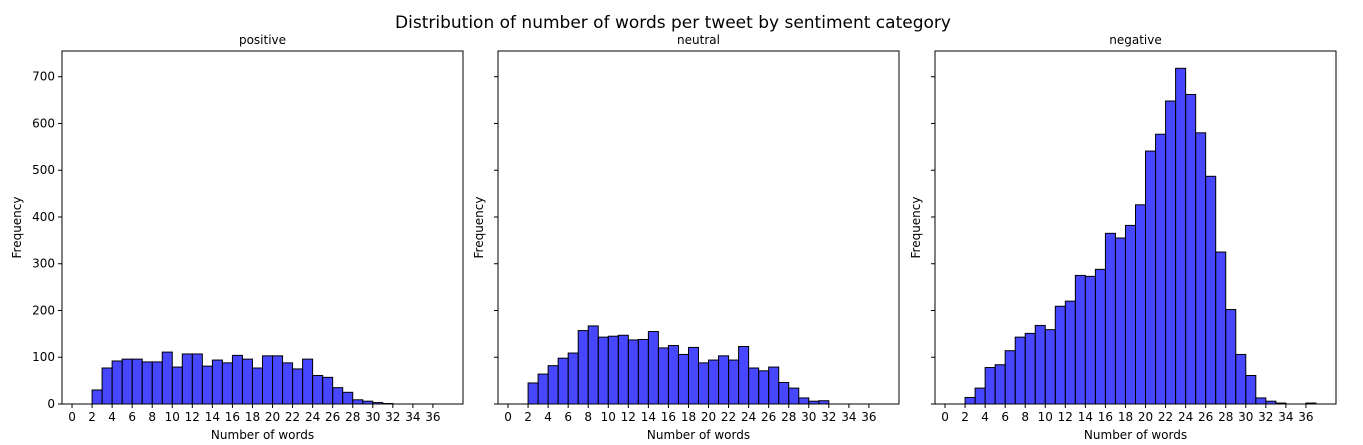 This screenshot has width=1363, height=445. What do you see at coordinates (1145, 417) in the screenshot?
I see `x-tick-label: 20` at bounding box center [1145, 417].